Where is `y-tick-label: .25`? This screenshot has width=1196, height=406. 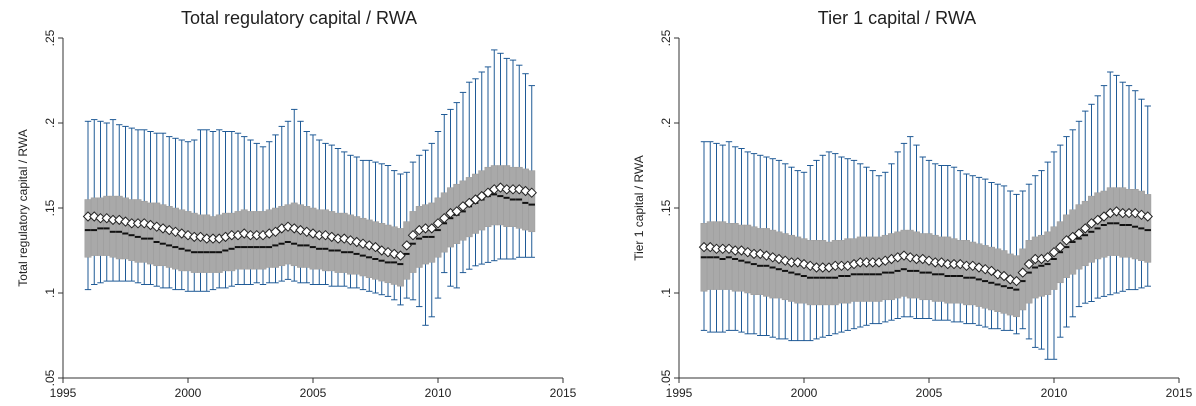 y-tick-label: .25 is located at coordinates (50, 37).